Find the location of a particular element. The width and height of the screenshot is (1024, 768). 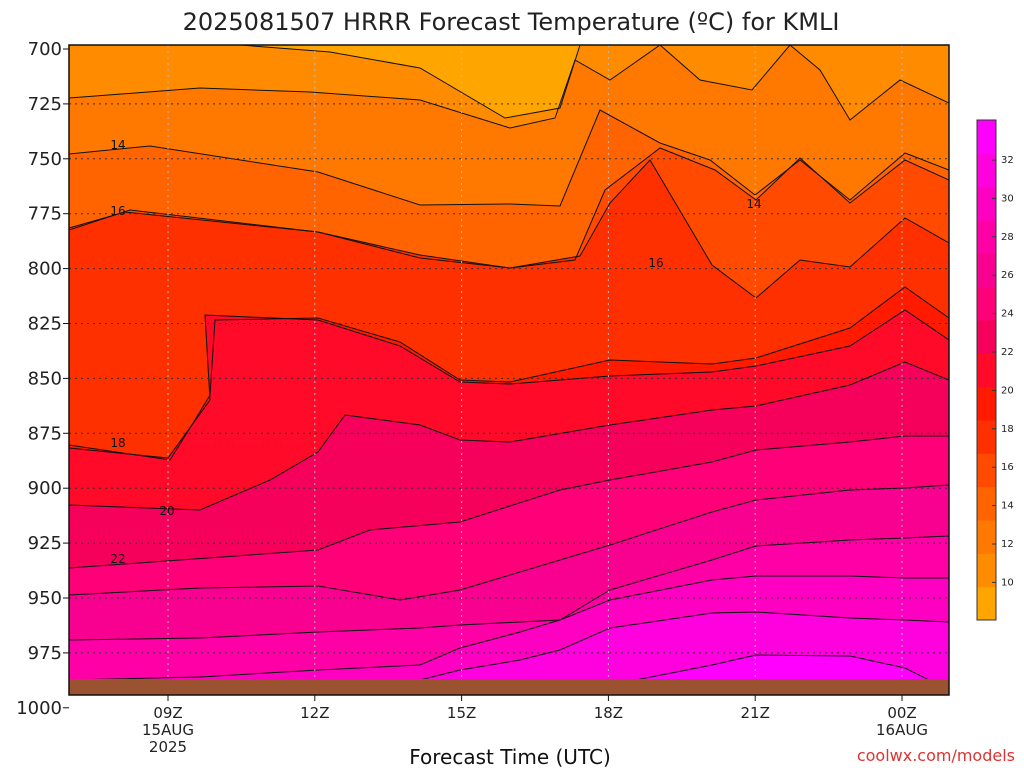

y-tick-label: 875 is located at coordinates (45, 433).